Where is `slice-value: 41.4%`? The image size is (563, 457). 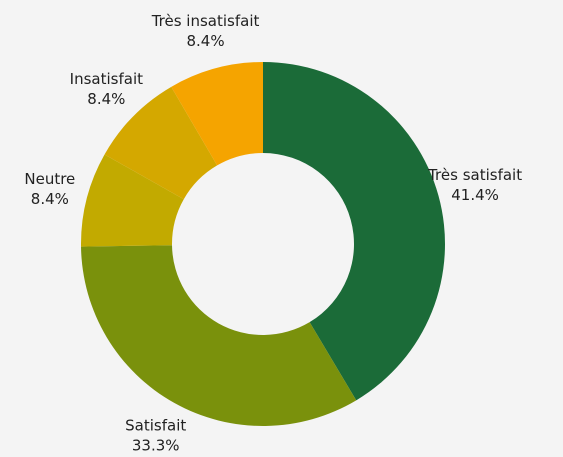 slice-value: 41.4% is located at coordinates (475, 195).